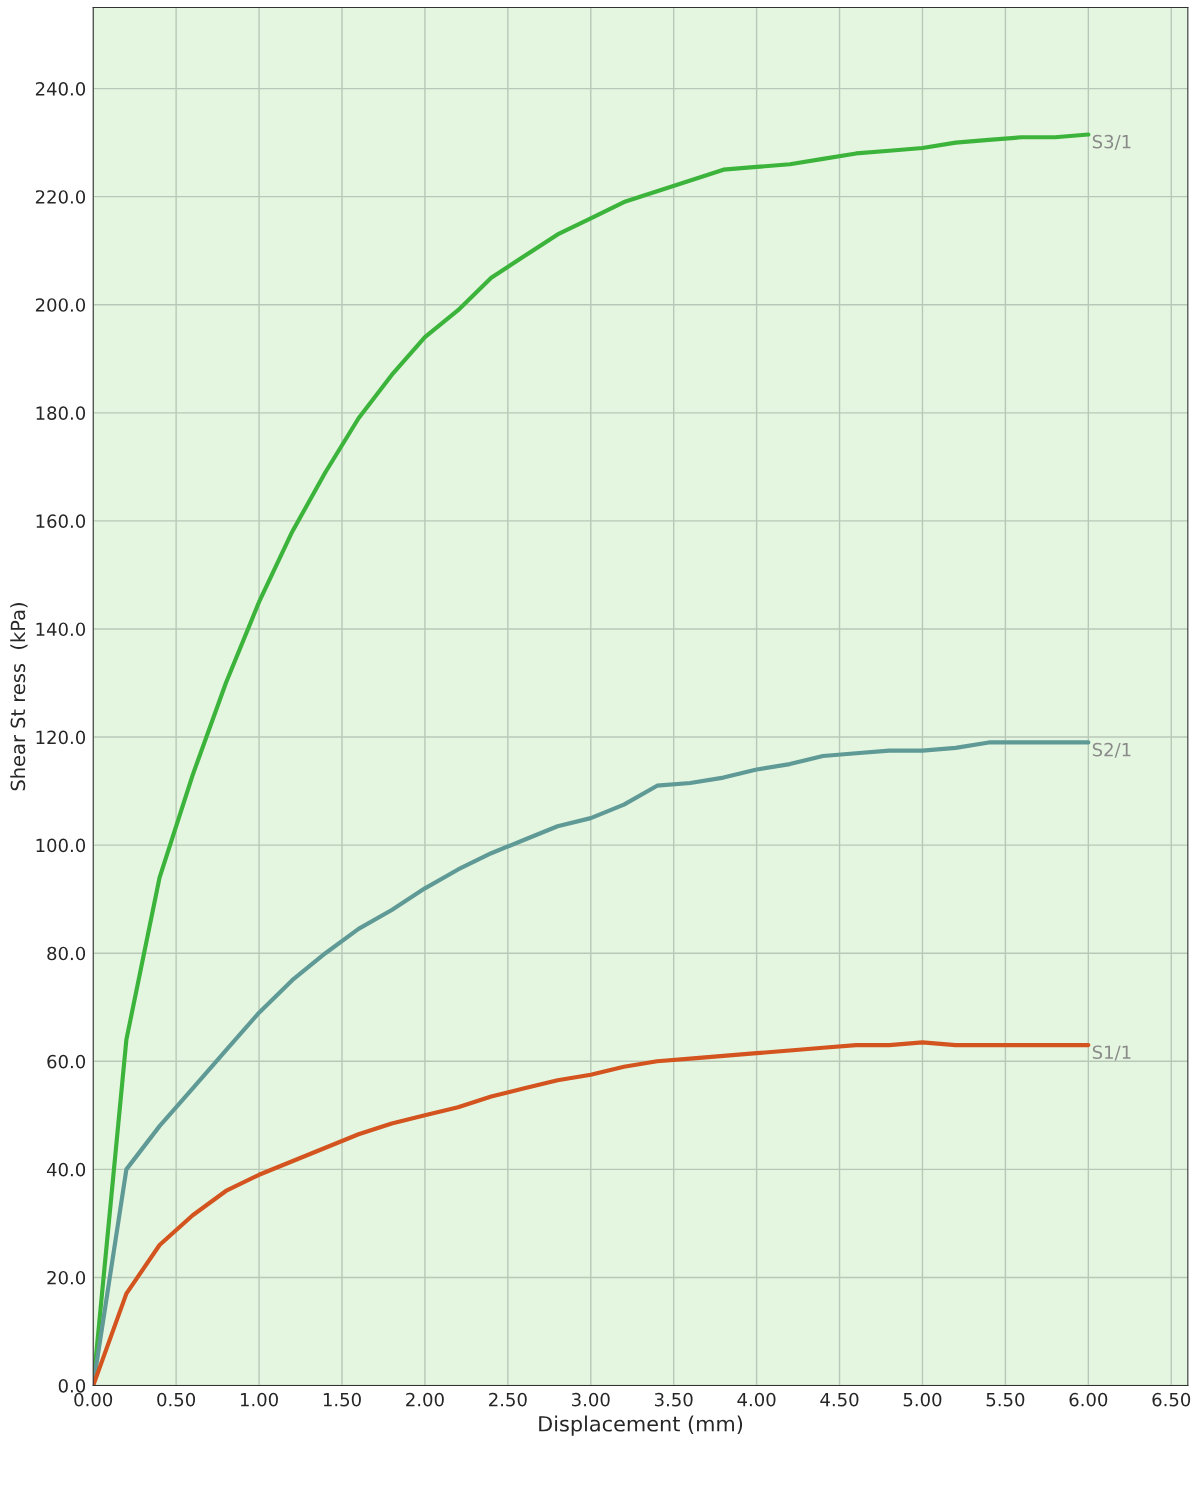 This screenshot has height=1506, width=1195. I want to click on y-tick-label: 220.0, so click(60, 197).